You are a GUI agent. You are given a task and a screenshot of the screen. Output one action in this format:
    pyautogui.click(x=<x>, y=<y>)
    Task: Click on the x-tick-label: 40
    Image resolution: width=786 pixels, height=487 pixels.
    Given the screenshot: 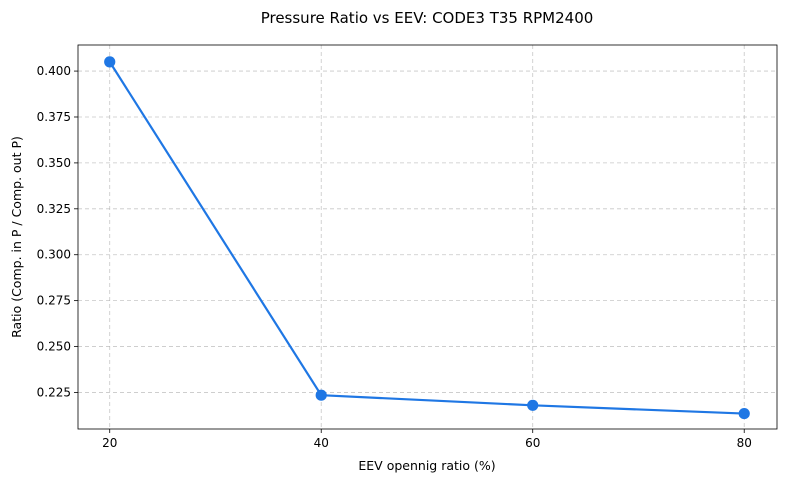 What is the action you would take?
    pyautogui.click(x=321, y=443)
    